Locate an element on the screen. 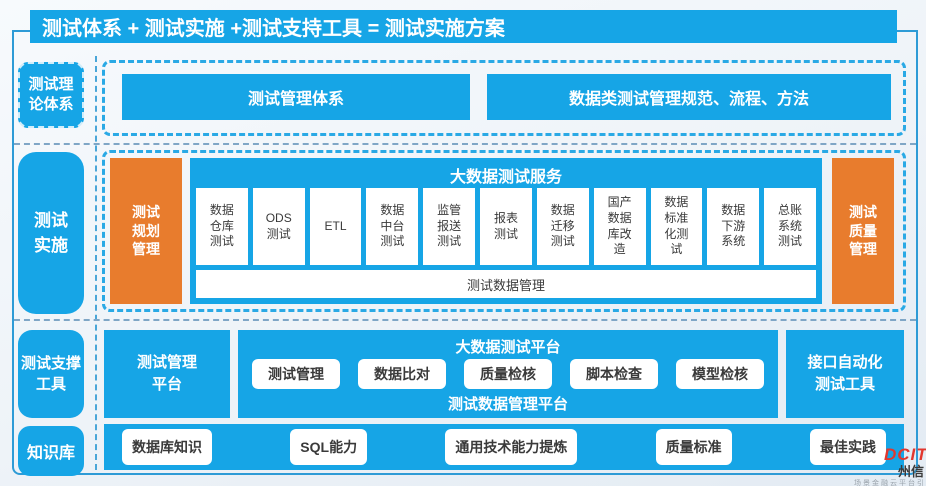 This screenshot has height=486, width=926. service-cell: 数据中台测试 is located at coordinates (392, 226).